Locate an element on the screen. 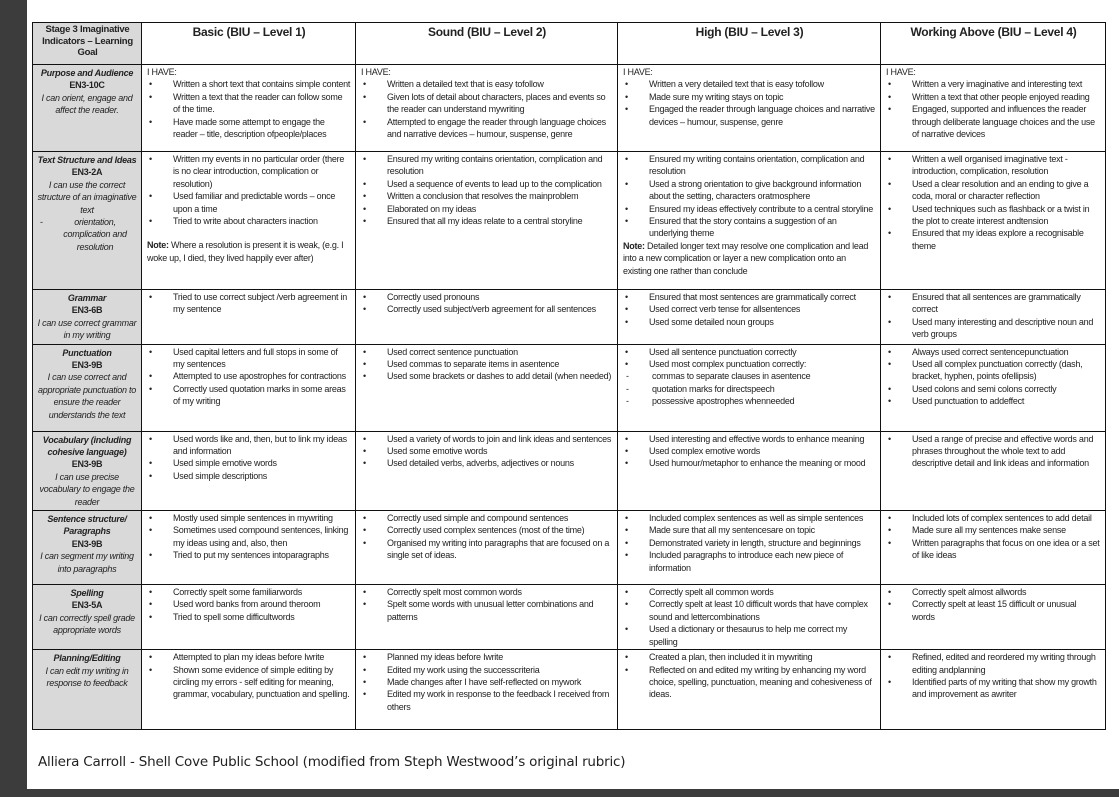 Image resolution: width=1119 pixels, height=797 pixels. criteria-text: Used correct verb tense for allsentences is located at coordinates (725, 309).